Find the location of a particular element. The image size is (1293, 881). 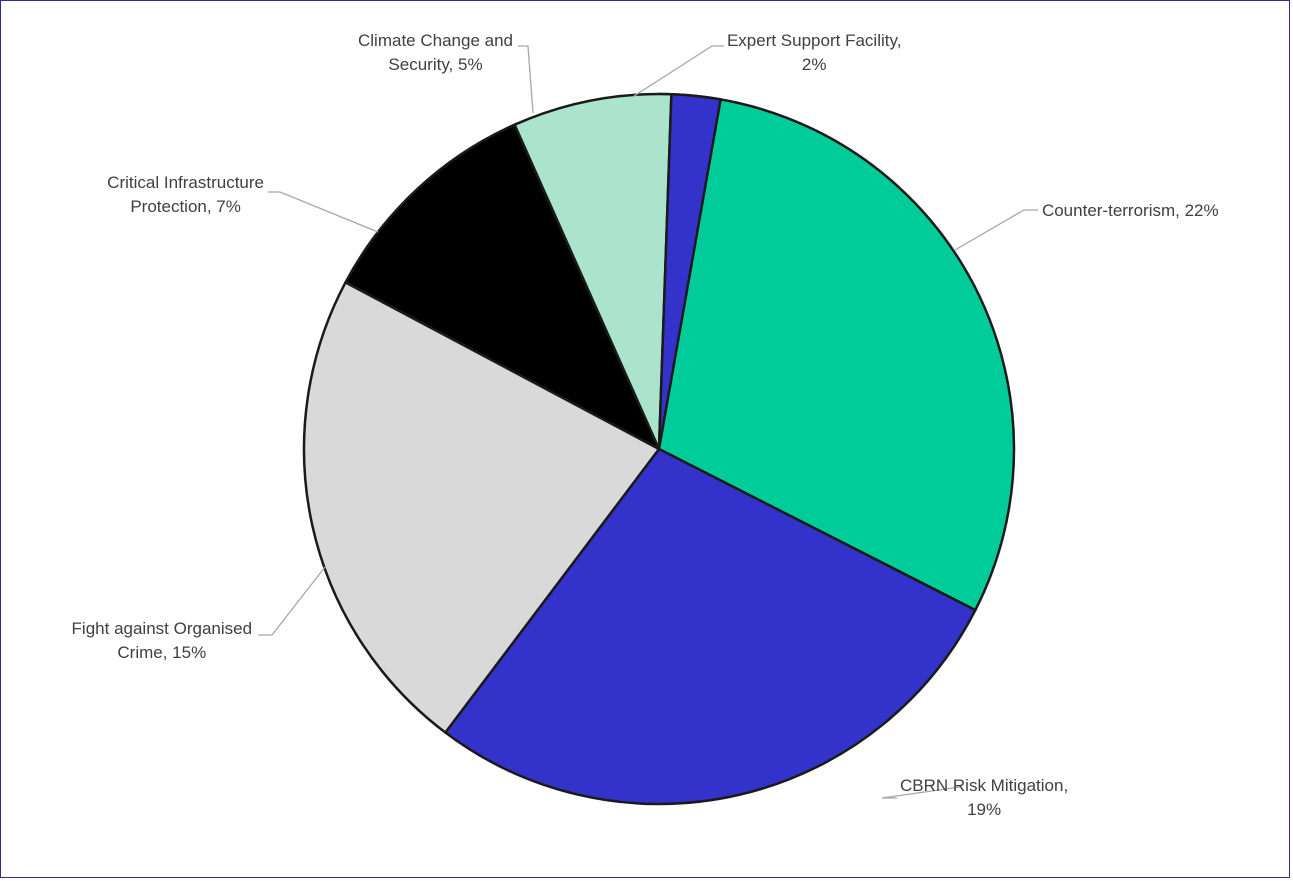

pie-slice-climate-change is located at coordinates (593, 271).